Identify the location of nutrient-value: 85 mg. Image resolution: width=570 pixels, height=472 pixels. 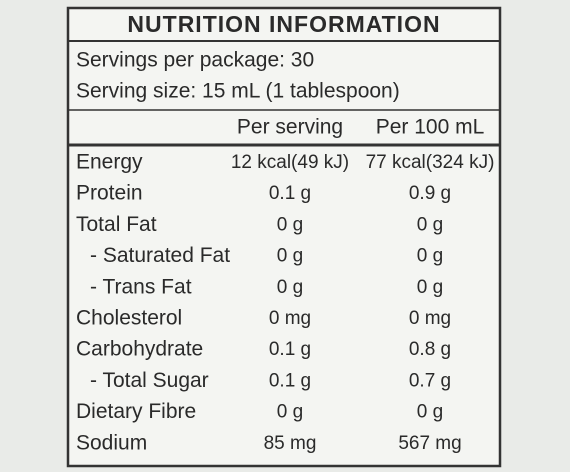
(290, 443).